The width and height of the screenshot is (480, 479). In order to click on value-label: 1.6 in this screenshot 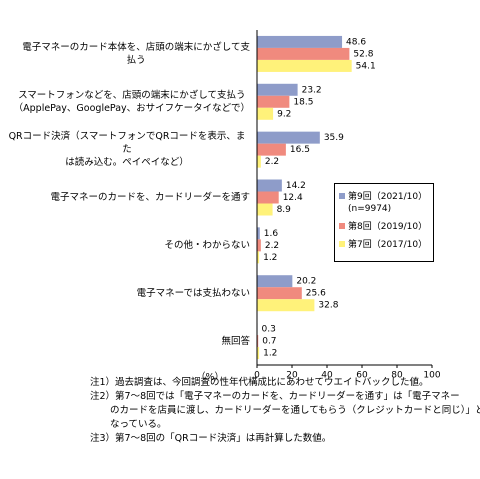, I will do `click(271, 234)`.